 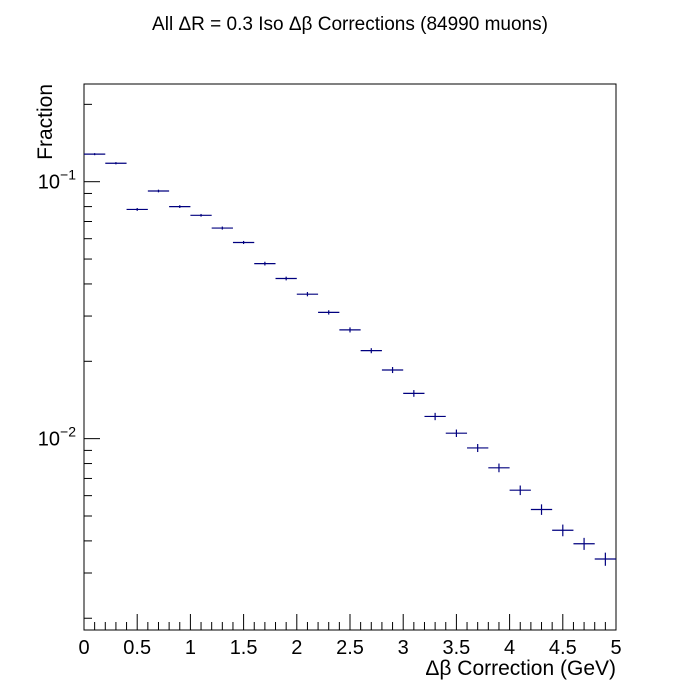 I want to click on x-tick-label: 5, so click(x=615, y=648).